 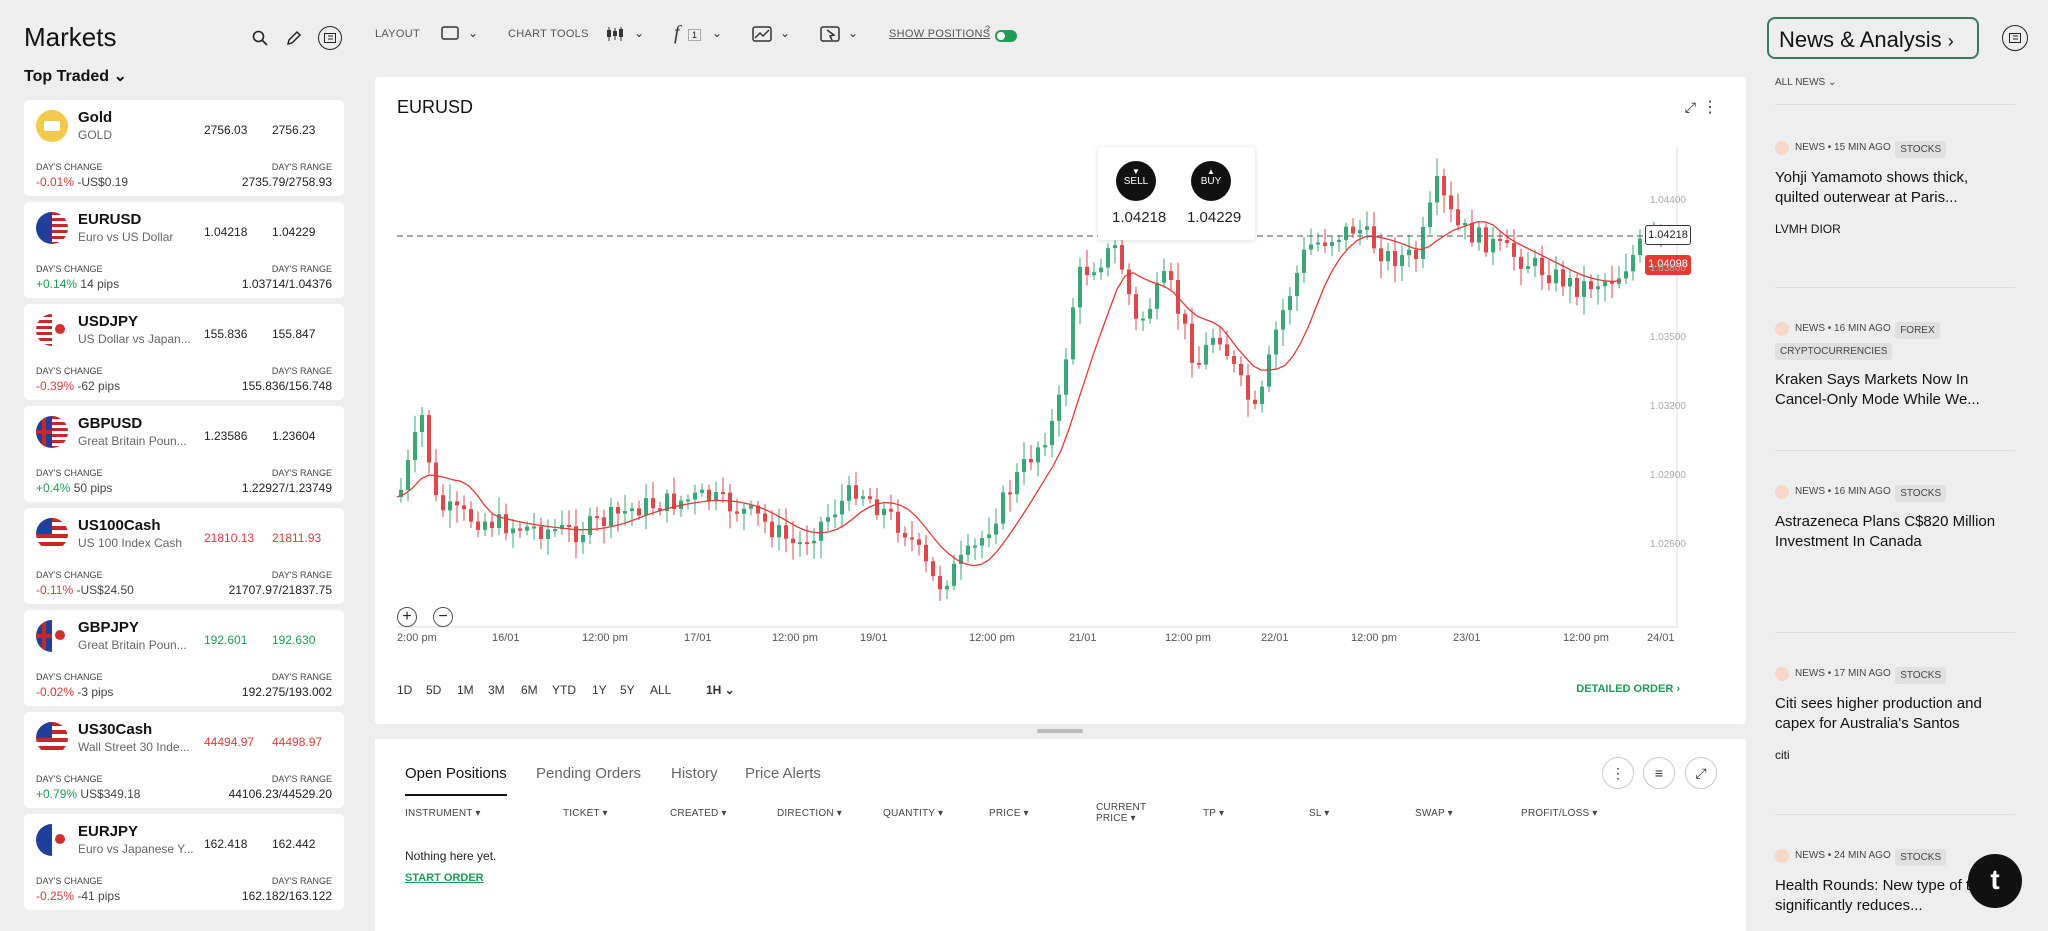 What do you see at coordinates (529, 690) in the screenshot?
I see `range-button-6m: 6M` at bounding box center [529, 690].